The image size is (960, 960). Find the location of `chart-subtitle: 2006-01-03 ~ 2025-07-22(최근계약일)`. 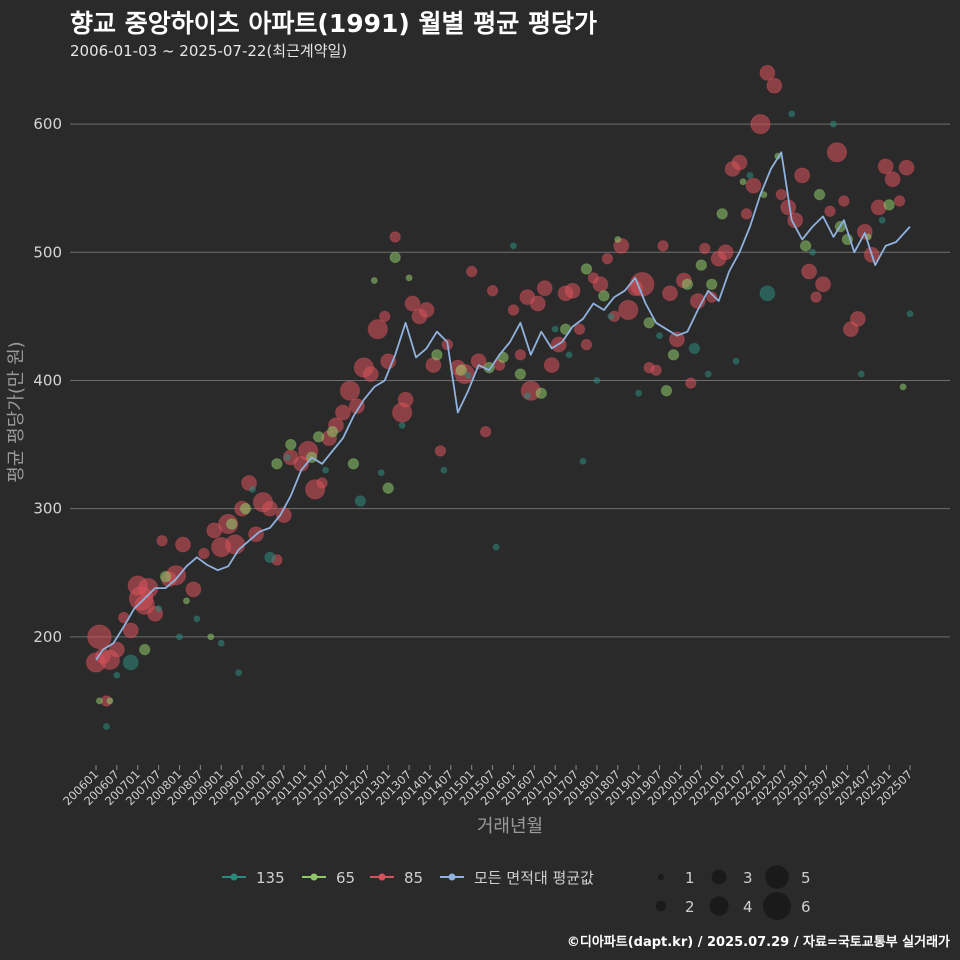

chart-subtitle: 2006-01-03 ~ 2025-07-22(최근계약일) is located at coordinates (209, 51).